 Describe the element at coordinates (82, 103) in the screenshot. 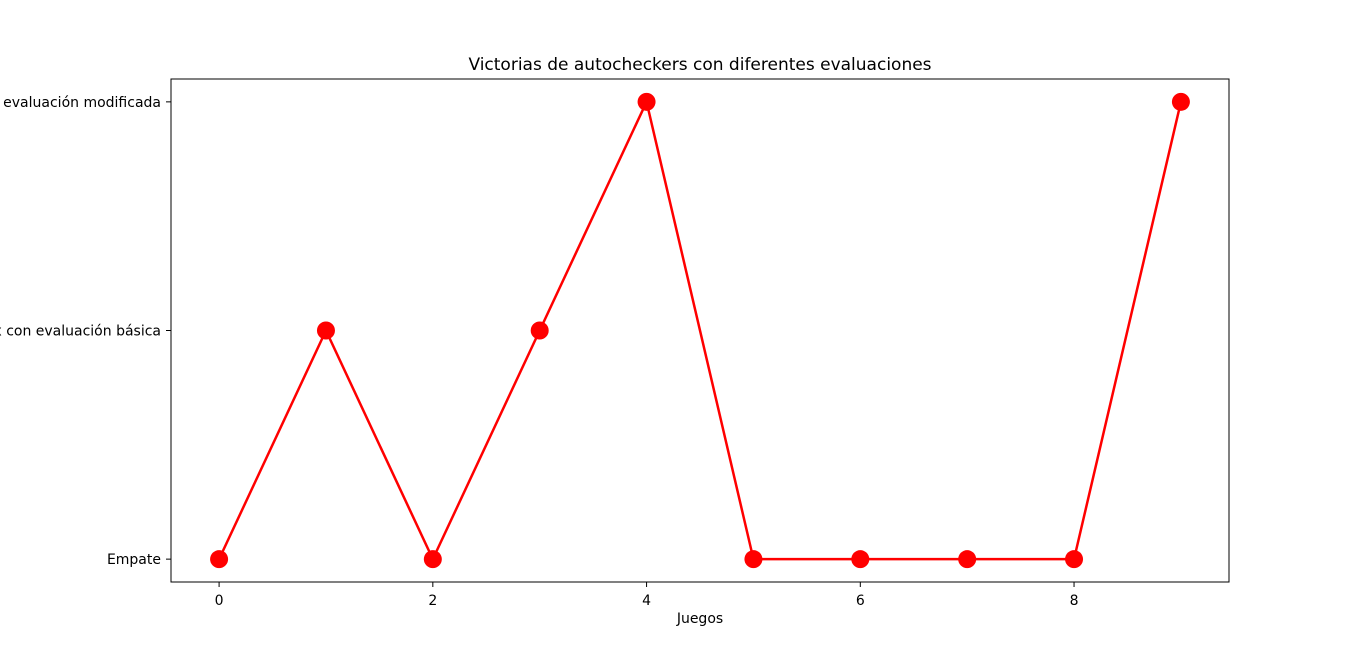

I see `y-tick-label: evaluación modificada` at that location.